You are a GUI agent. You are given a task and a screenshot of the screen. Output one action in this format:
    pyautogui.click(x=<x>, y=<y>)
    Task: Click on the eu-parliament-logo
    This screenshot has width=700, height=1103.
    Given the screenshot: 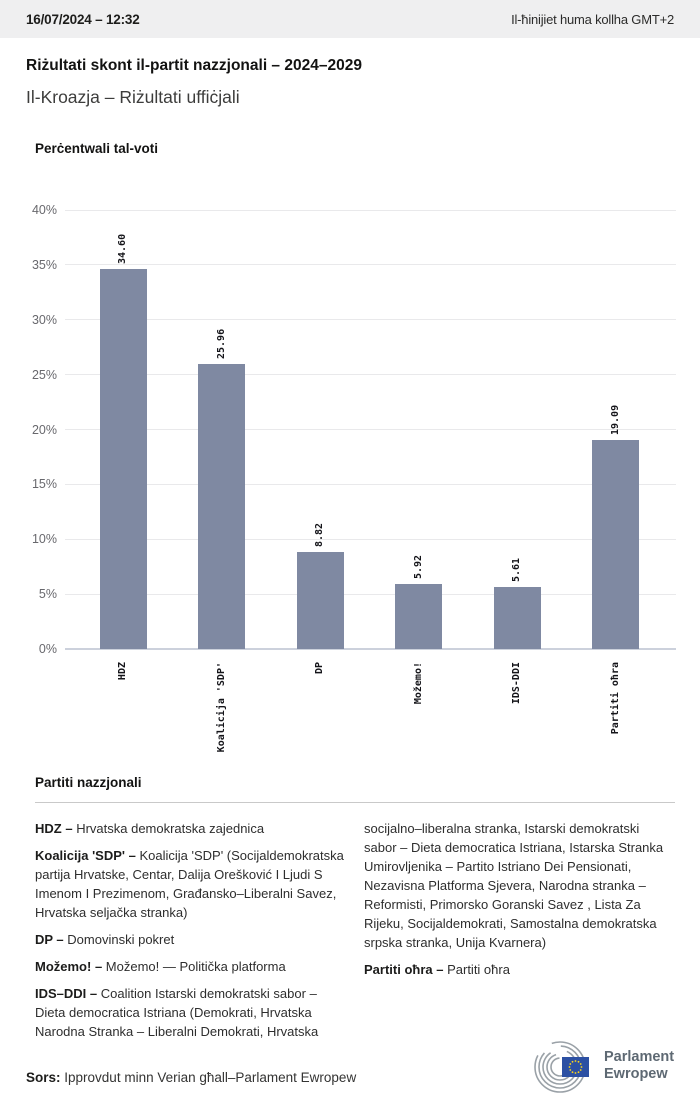 What is the action you would take?
    pyautogui.click(x=561, y=1067)
    